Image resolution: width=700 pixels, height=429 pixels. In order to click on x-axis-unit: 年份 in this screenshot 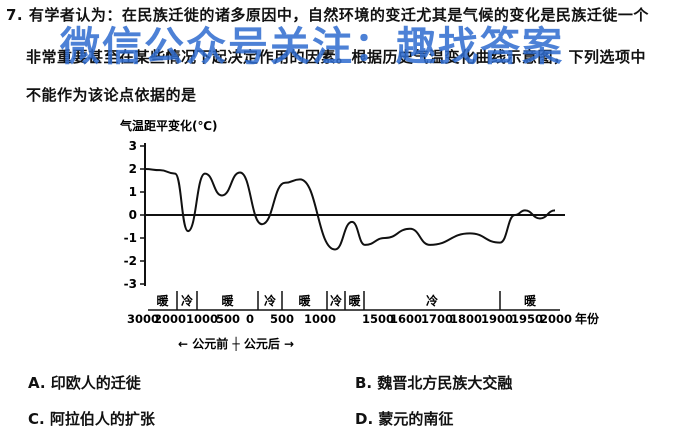, I will do `click(587, 318)`.